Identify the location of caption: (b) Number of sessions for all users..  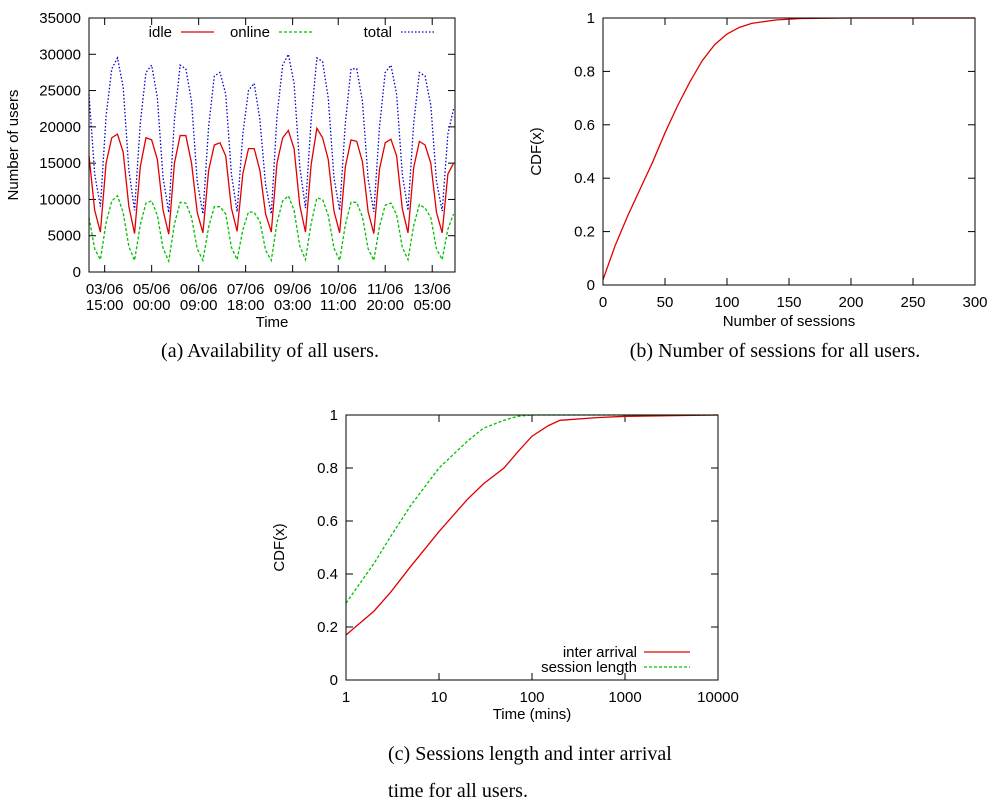
(775, 351).